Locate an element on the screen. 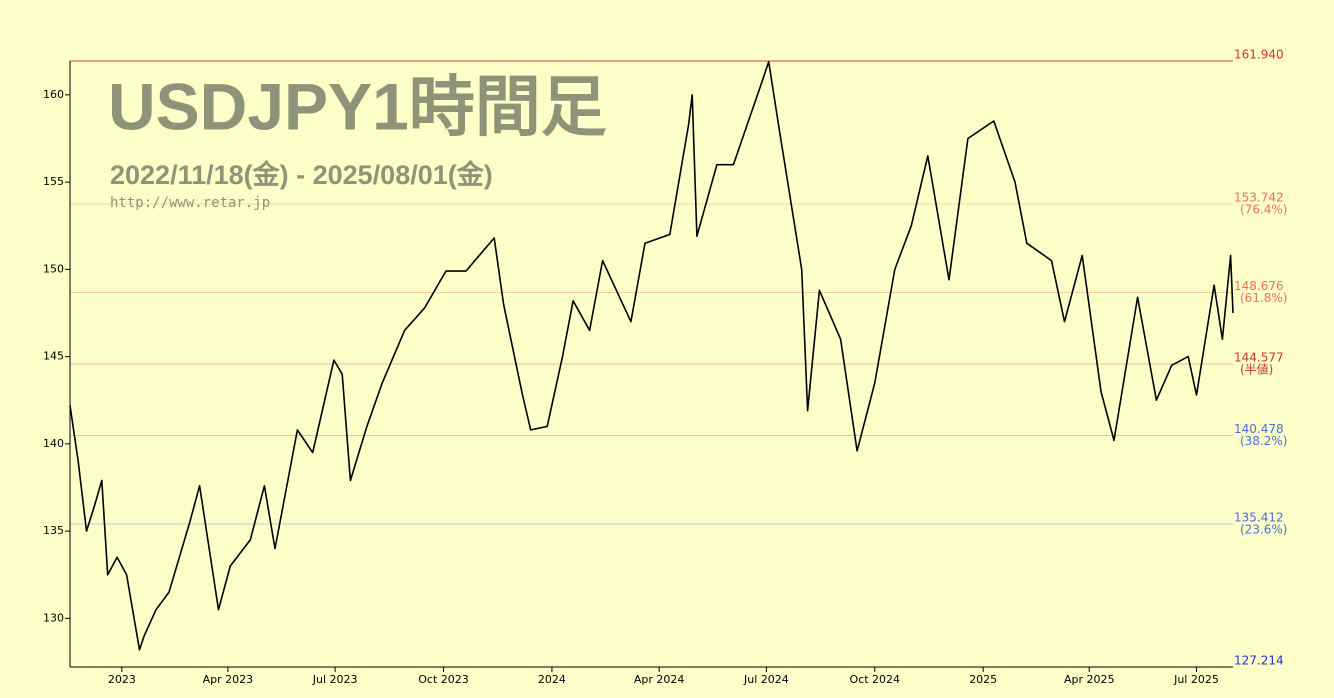 The width and height of the screenshot is (1334, 698). level-label: 144.577 is located at coordinates (1259, 358).